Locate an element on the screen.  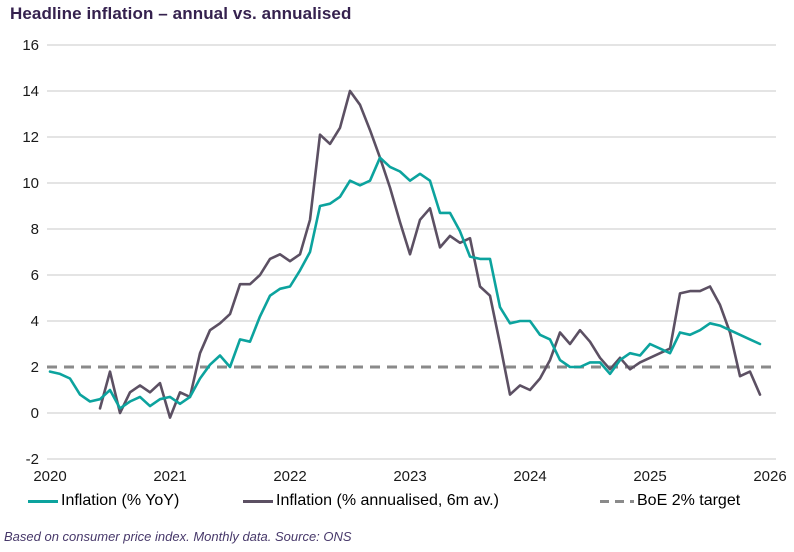
legend-item-annualised: Inflation (% annualised, 6m av.) is located at coordinates (371, 501).